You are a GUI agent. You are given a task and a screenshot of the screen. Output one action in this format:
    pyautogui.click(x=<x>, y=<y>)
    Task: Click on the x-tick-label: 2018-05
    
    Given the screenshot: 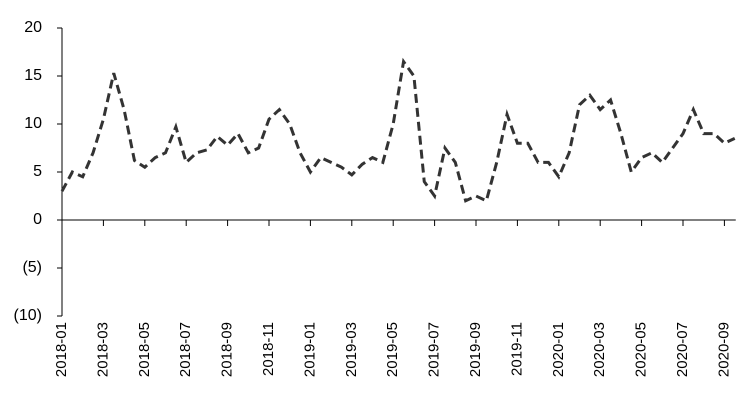 What is the action you would take?
    pyautogui.click(x=144, y=349)
    